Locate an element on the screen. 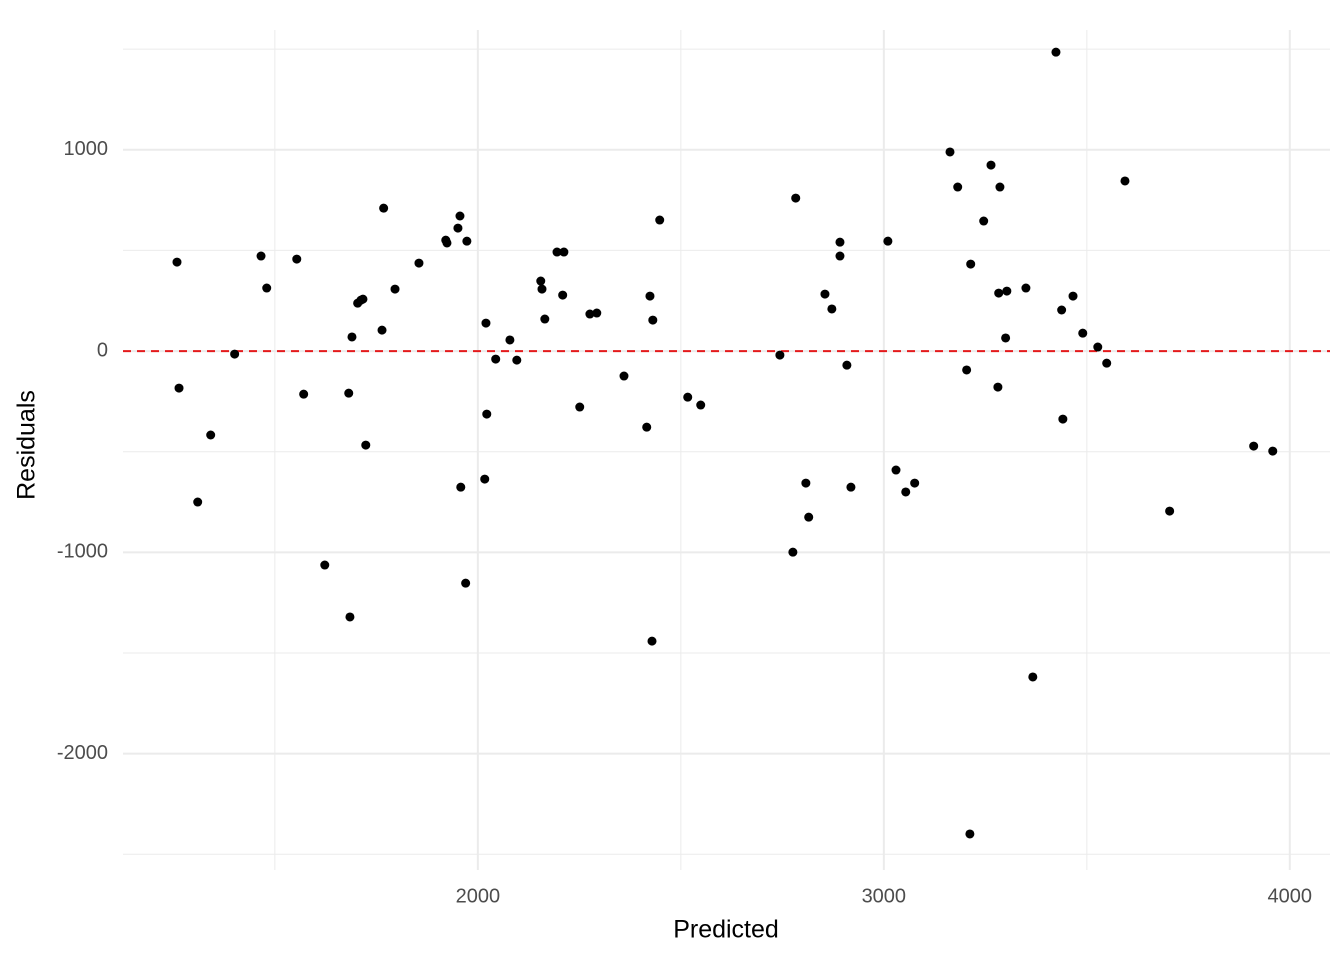 The height and width of the screenshot is (960, 1344). y-tick-label: -1000 is located at coordinates (82, 552).